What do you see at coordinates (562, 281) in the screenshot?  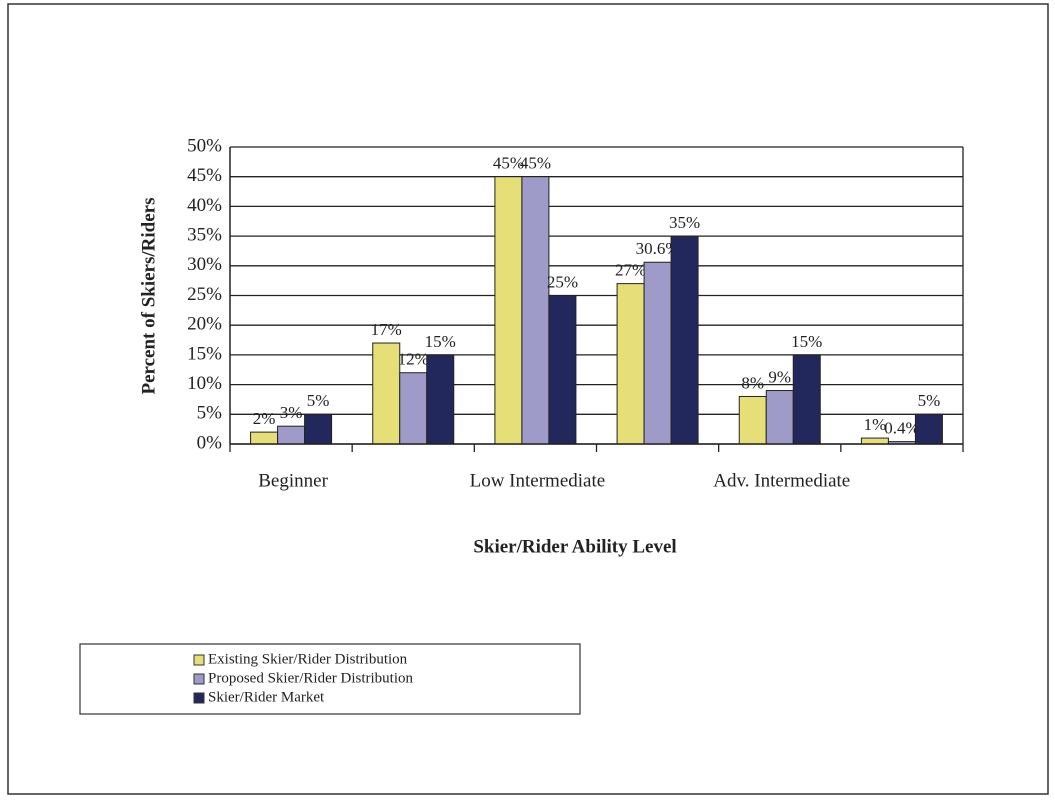 I see `data-label: 25%` at bounding box center [562, 281].